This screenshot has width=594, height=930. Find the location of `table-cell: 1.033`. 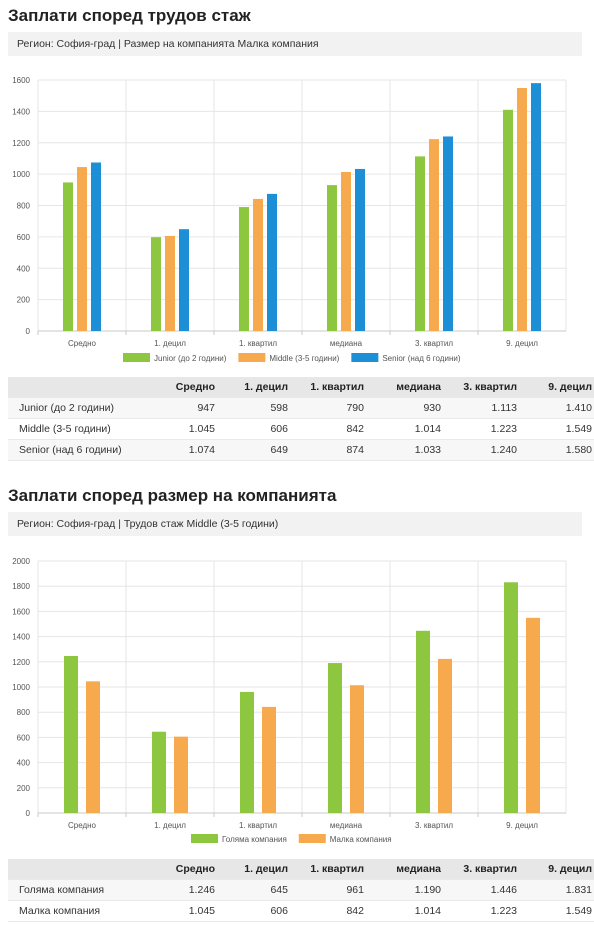

table-cell: 1.033 is located at coordinates (412, 450).